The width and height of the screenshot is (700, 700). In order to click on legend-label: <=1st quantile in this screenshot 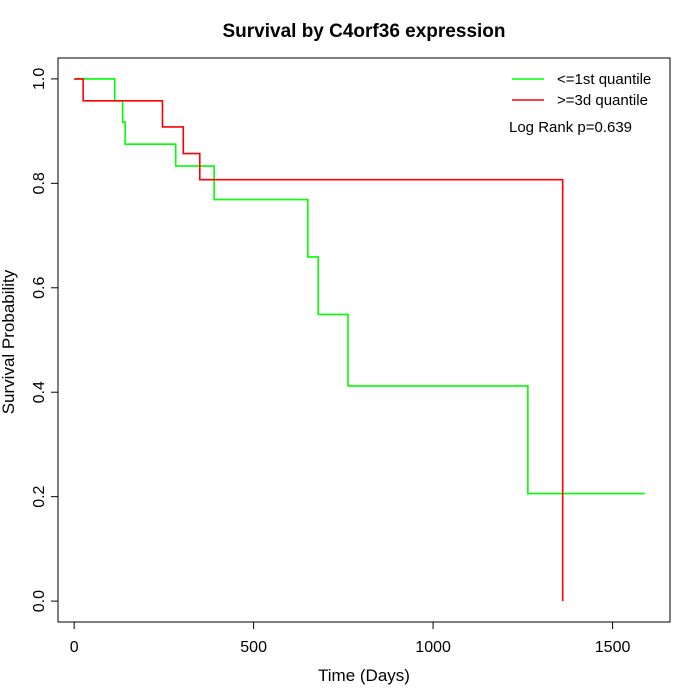, I will do `click(604, 79)`.